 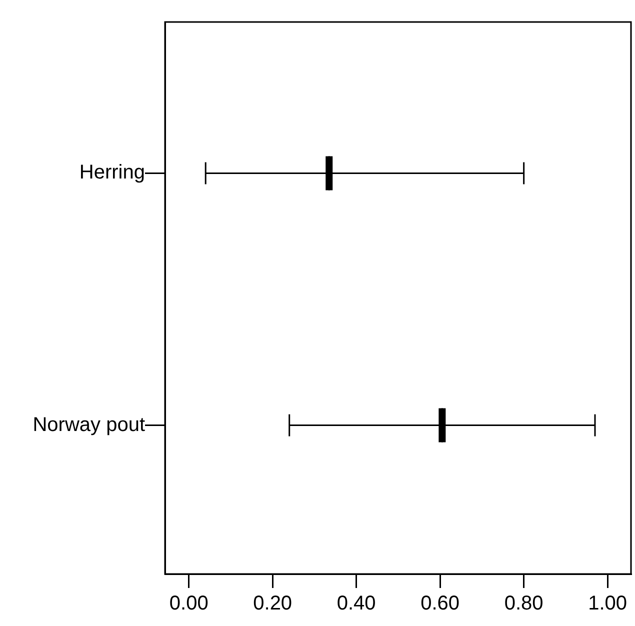 I want to click on x-tick-label: 0.40, so click(x=356, y=603).